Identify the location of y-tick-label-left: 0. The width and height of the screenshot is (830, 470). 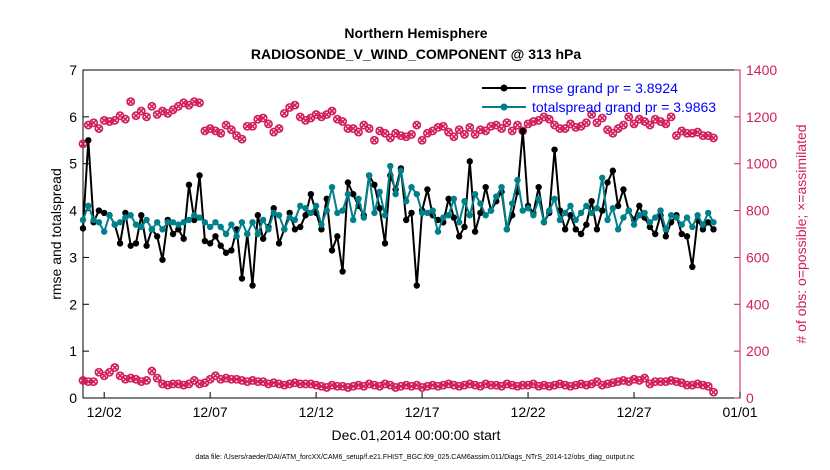
(73, 398).